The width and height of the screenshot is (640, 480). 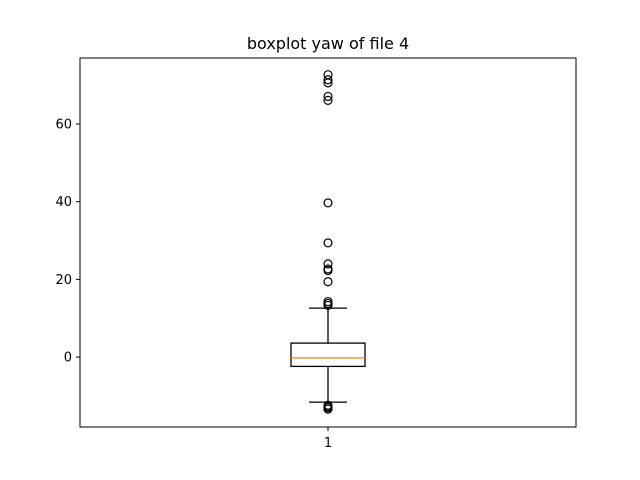 What do you see at coordinates (68, 358) in the screenshot?
I see `y-tick-label: 0` at bounding box center [68, 358].